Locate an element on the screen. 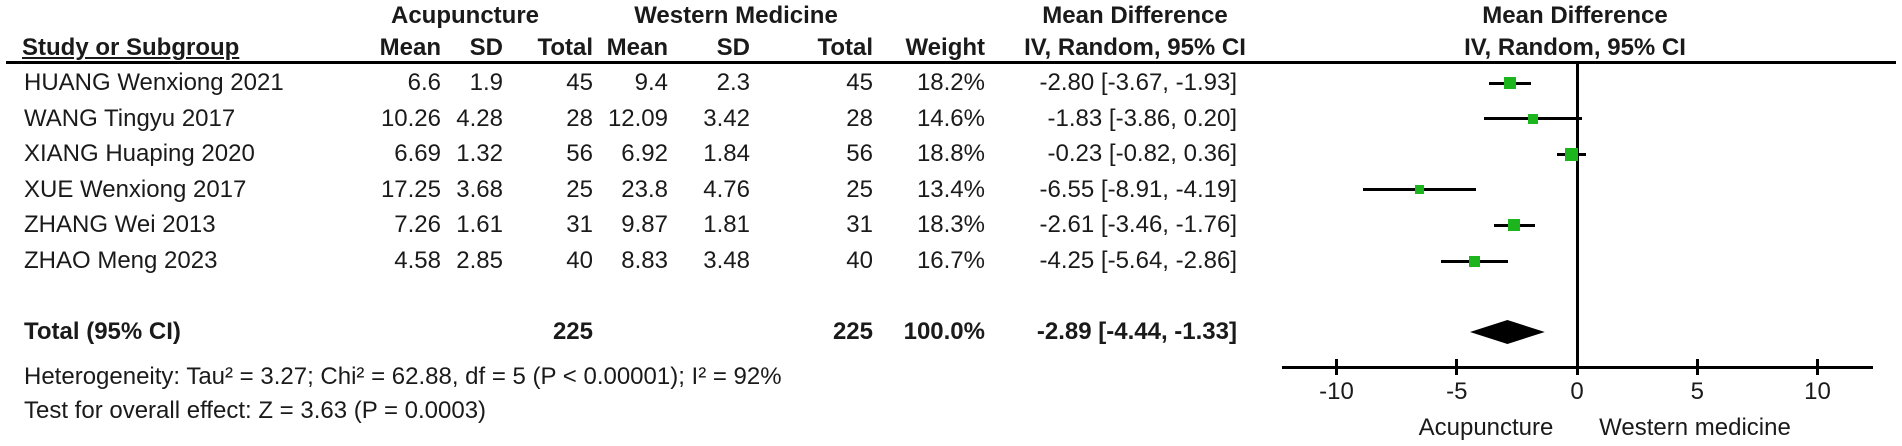 The image size is (1902, 446). study-name: ZHANG Wei 2013 is located at coordinates (120, 225).